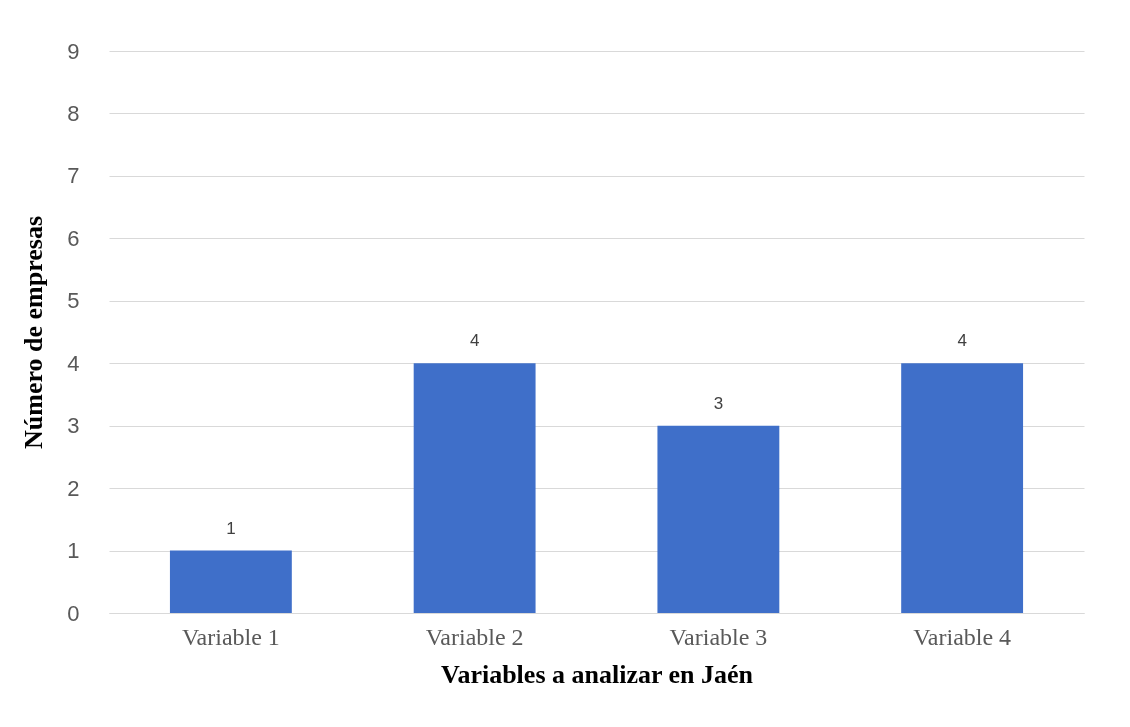 Image resolution: width=1130 pixels, height=727 pixels. What do you see at coordinates (73, 613) in the screenshot?
I see `y-tick-label: 0` at bounding box center [73, 613].